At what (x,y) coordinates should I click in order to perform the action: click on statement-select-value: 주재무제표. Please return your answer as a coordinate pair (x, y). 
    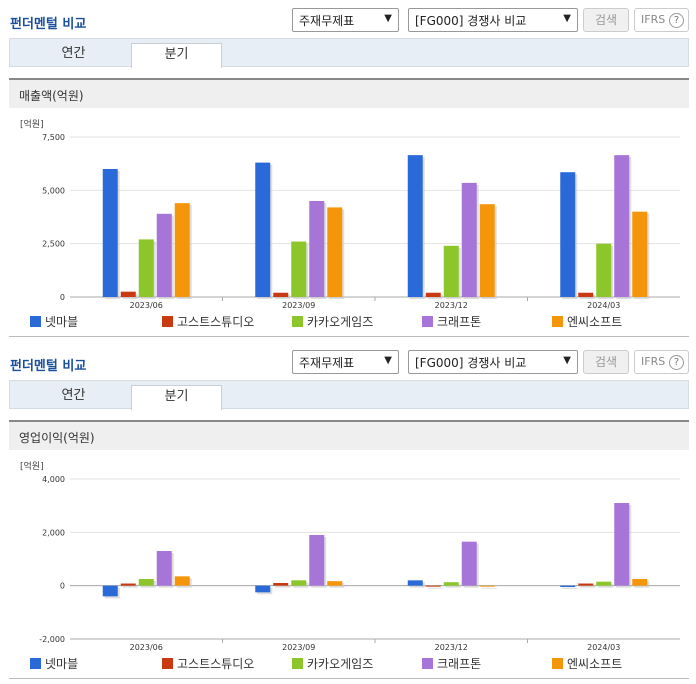
    Looking at the image, I should click on (327, 363).